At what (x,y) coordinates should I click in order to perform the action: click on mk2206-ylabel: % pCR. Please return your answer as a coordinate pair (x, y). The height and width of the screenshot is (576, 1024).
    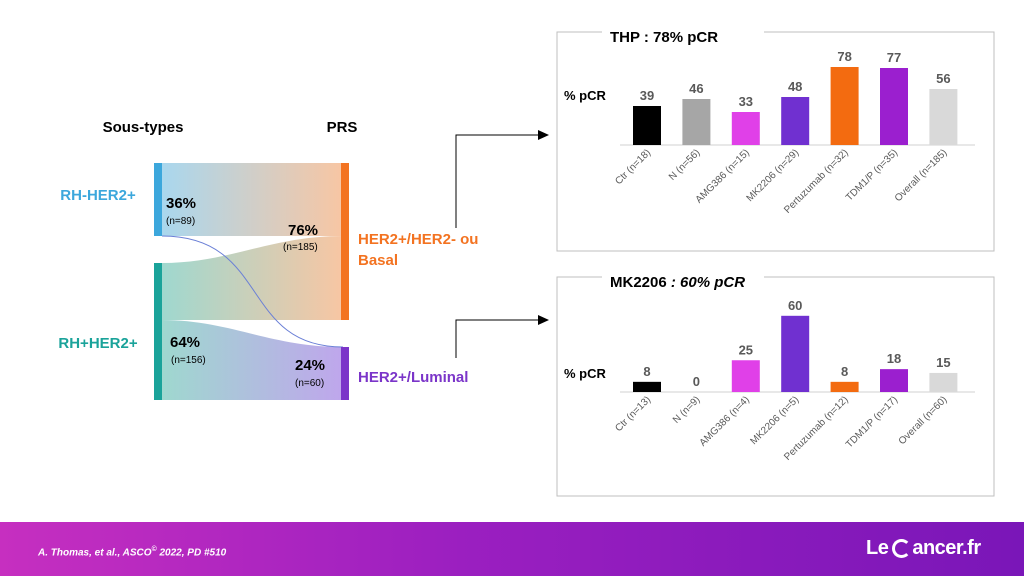
    Looking at the image, I should click on (585, 373).